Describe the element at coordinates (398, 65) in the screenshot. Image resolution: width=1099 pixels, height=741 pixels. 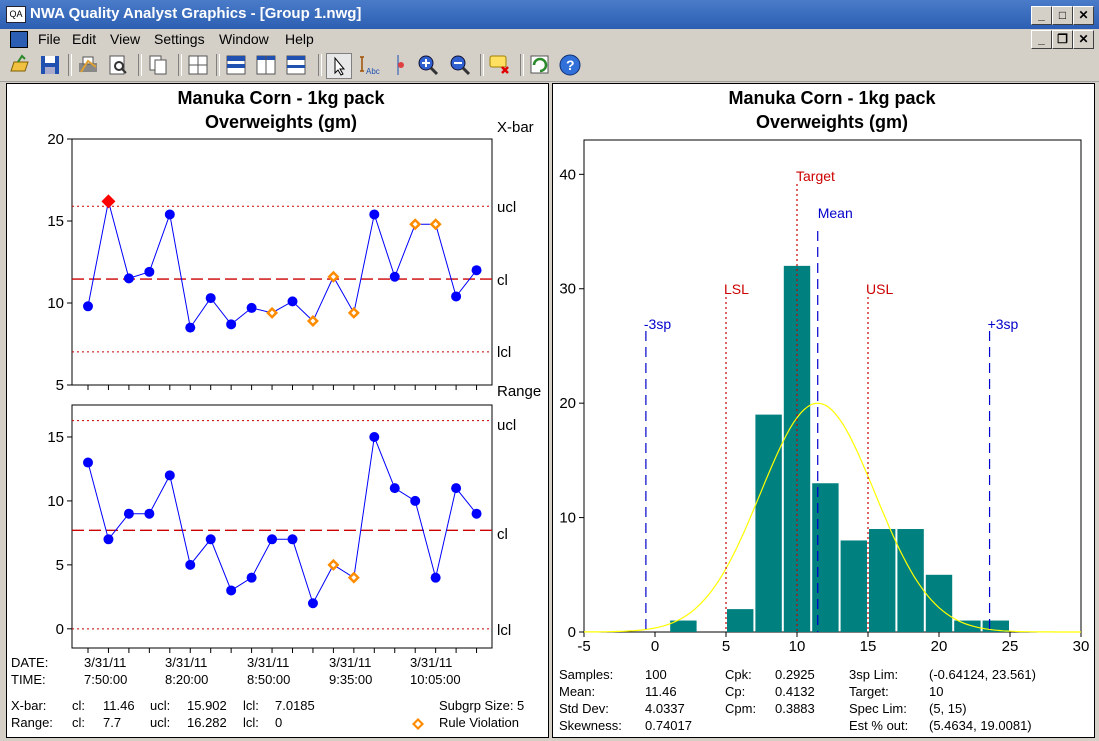
I see `marker-icon` at that location.